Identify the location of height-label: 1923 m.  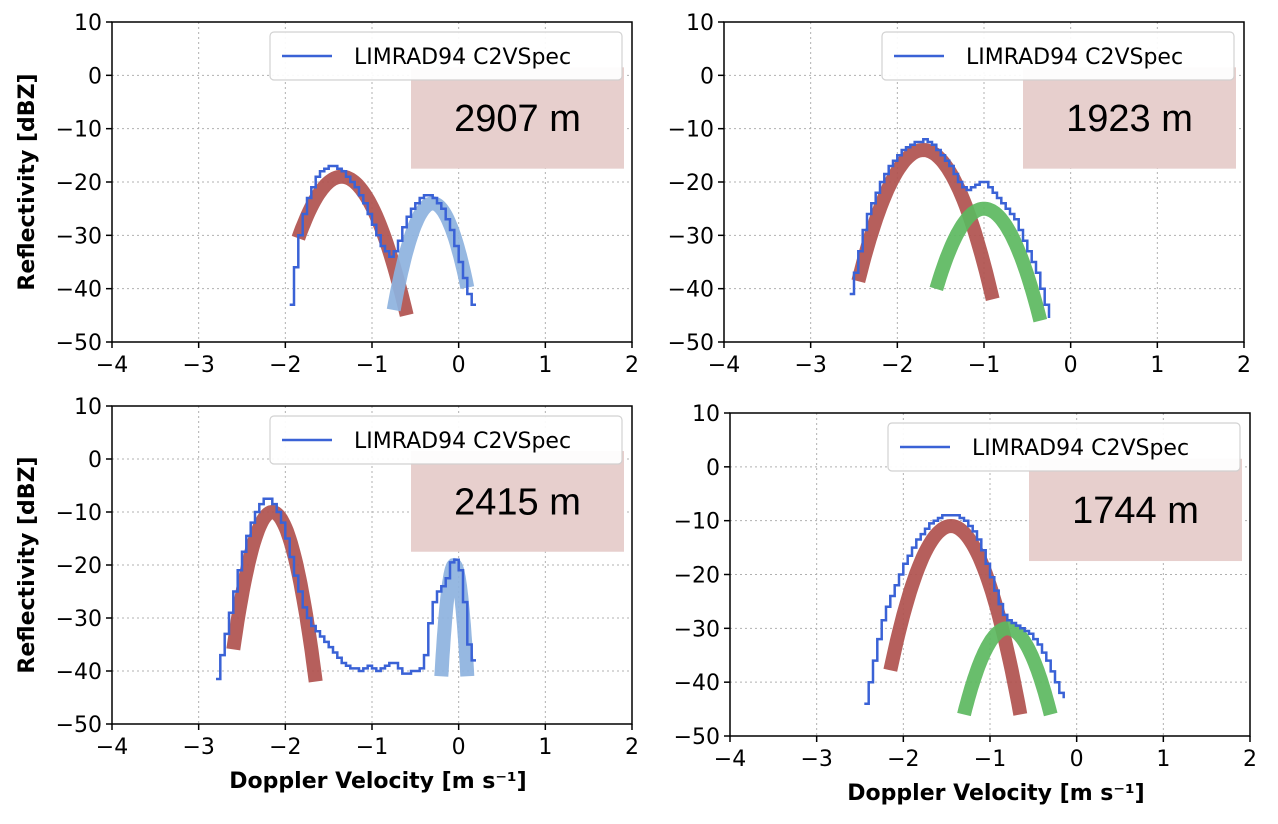
(1129, 119).